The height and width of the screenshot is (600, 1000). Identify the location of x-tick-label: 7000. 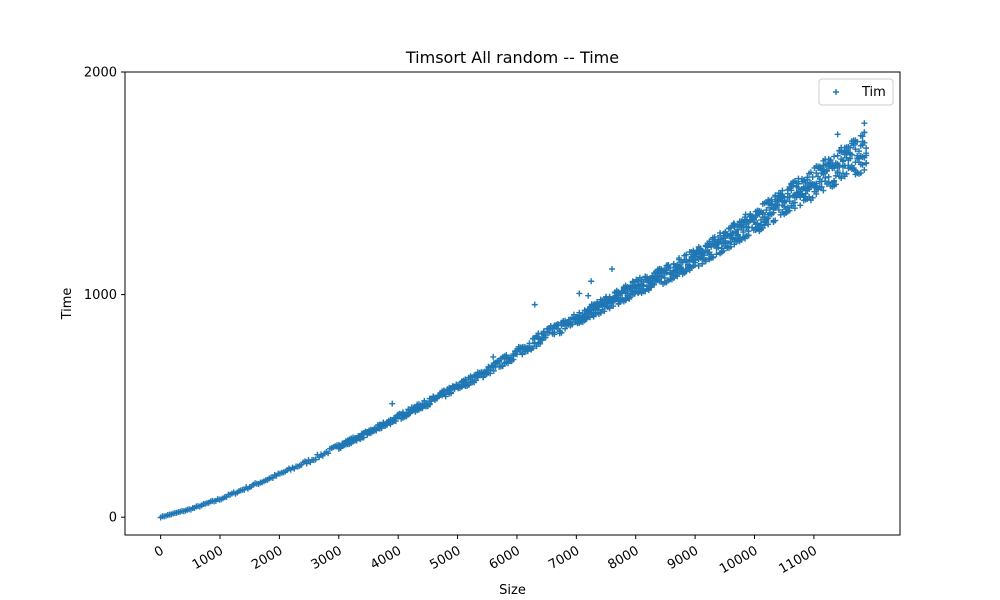
(564, 558).